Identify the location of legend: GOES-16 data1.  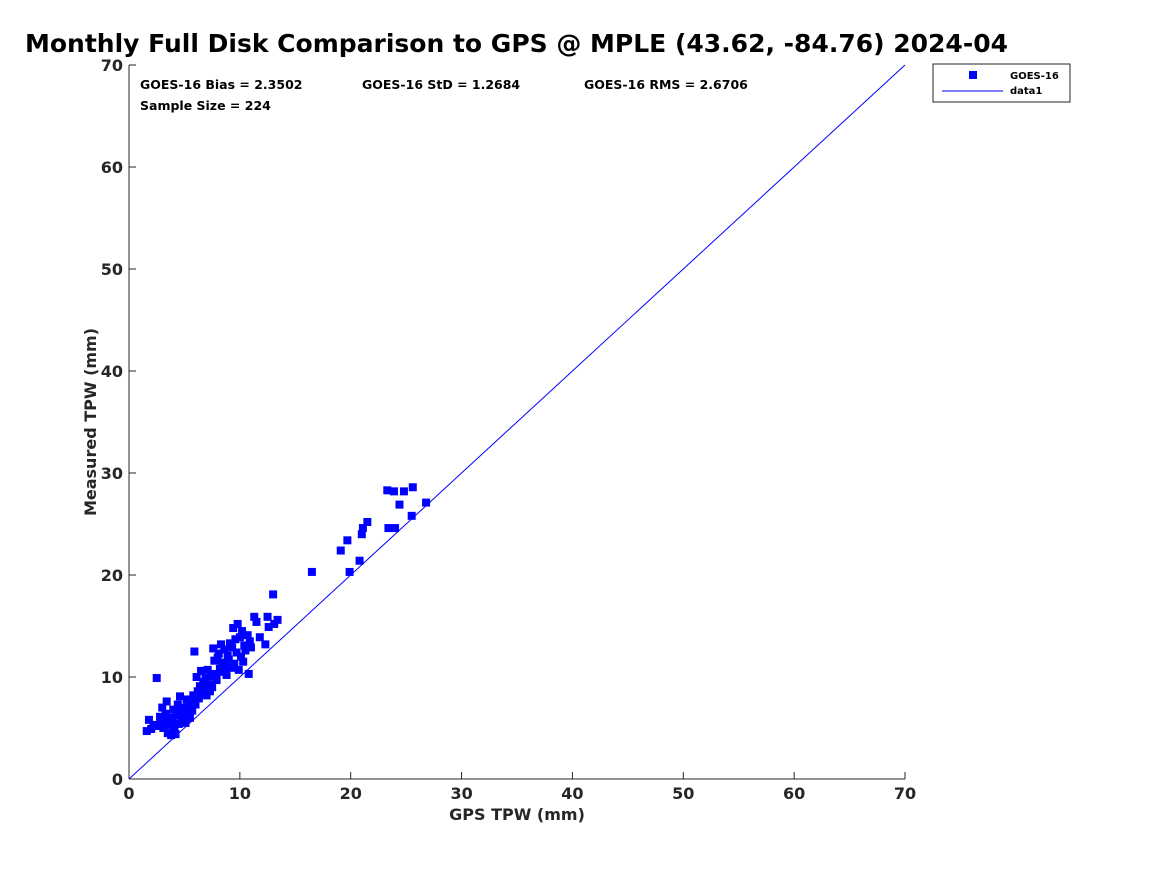
(1001, 83).